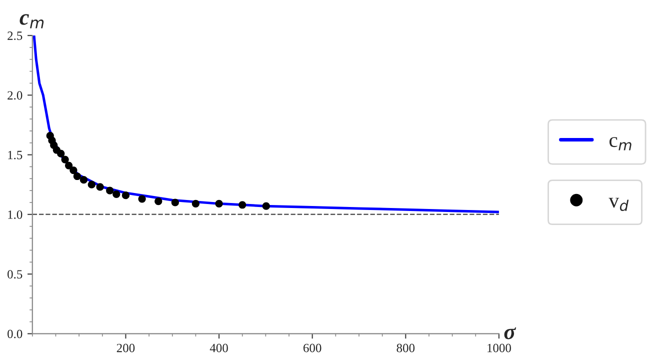 The height and width of the screenshot is (355, 648). What do you see at coordinates (405, 348) in the screenshot?
I see `x-tick-label: 800` at bounding box center [405, 348].